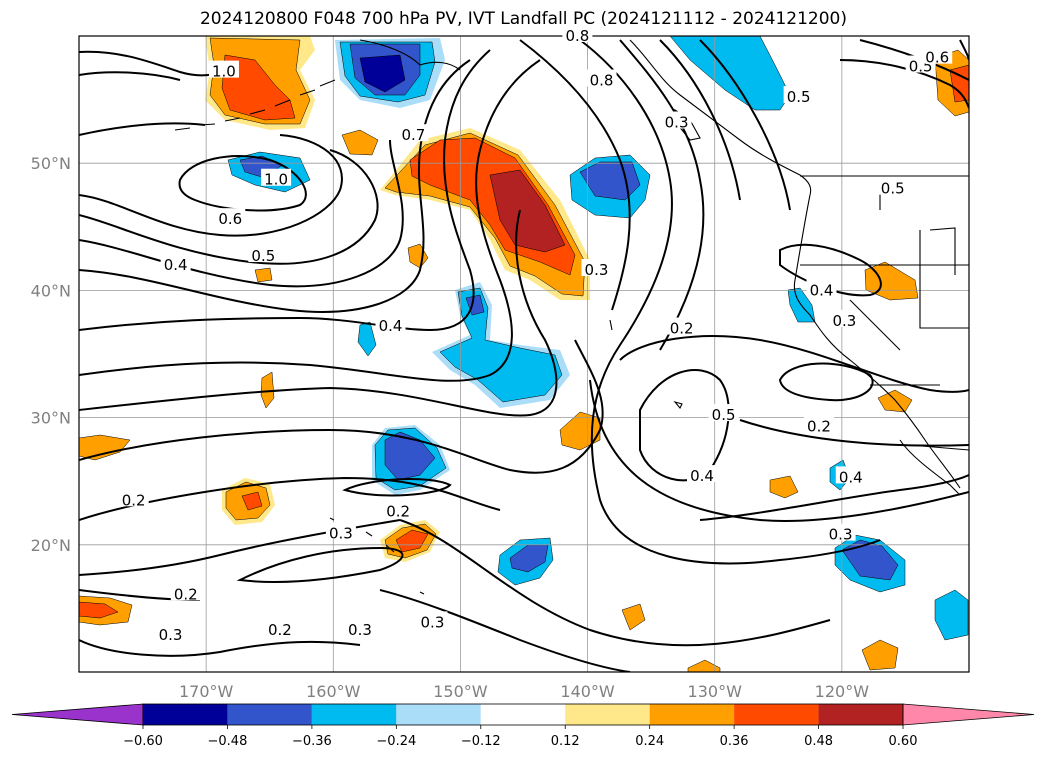  Describe the element at coordinates (524, 691) in the screenshot. I see `longitude-labels: 170°W 160°W 150°W 140°W 130°W 120°W` at that location.